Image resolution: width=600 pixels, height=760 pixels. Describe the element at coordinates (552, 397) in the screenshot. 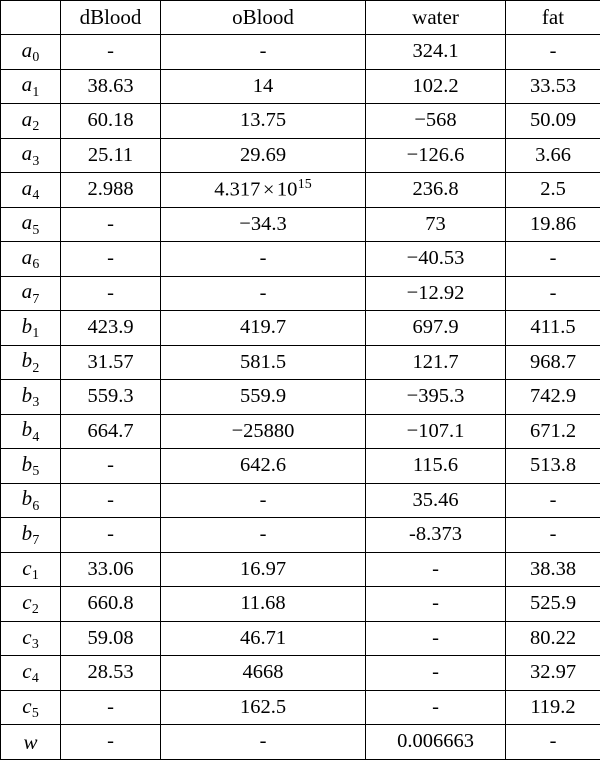

I see `cell-b3-fat: 742.9` at that location.